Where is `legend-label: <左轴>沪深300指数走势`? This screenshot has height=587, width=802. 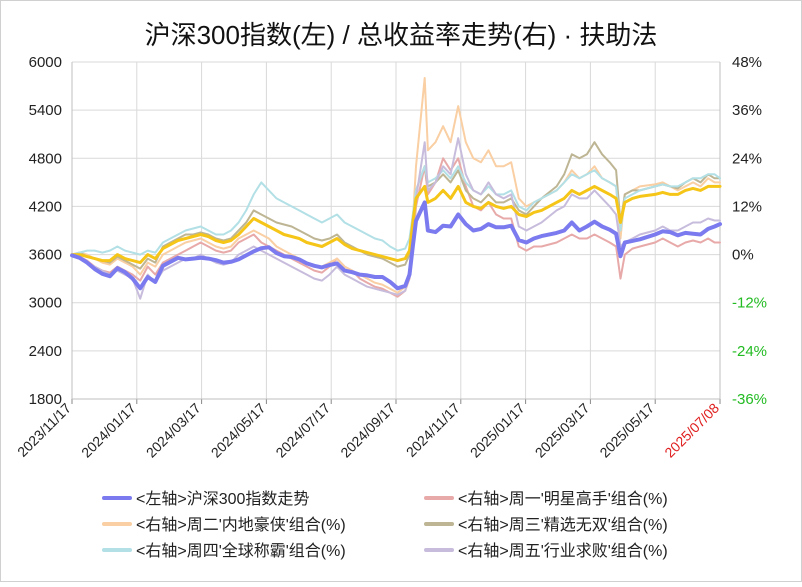 legend-label: <左轴>沪深300指数走势 is located at coordinates (222, 499).